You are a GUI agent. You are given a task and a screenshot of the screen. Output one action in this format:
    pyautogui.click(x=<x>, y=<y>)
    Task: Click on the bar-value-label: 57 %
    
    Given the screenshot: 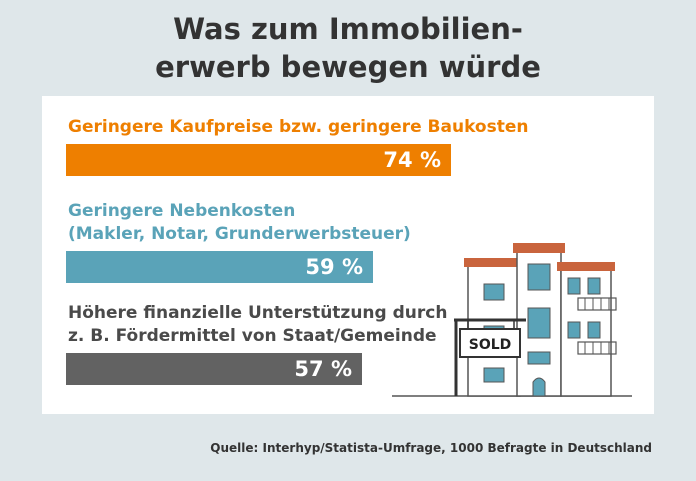 What is the action you would take?
    pyautogui.click(x=323, y=369)
    